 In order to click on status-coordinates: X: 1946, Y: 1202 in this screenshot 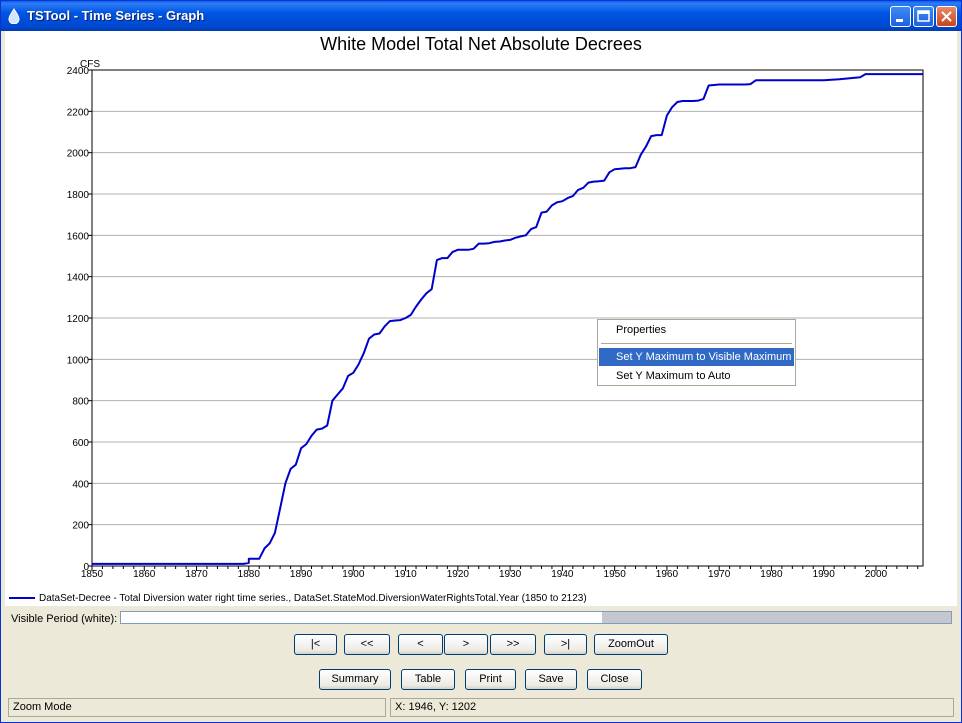, I will do `click(672, 707)`.